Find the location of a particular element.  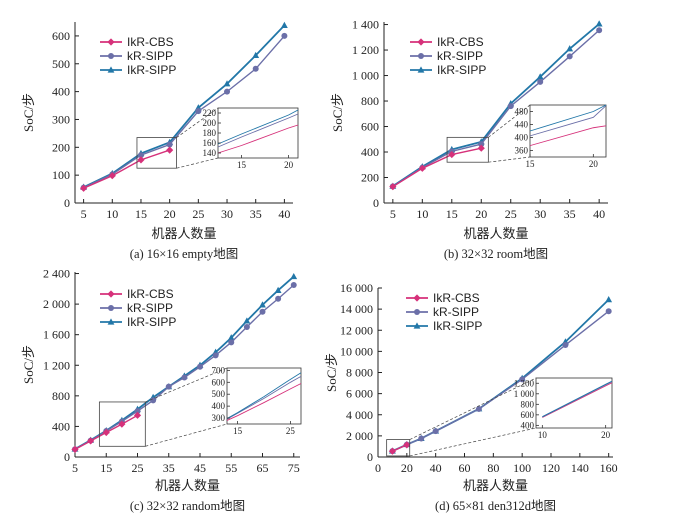

y-tick-label: 600 is located at coordinates (61, 36).